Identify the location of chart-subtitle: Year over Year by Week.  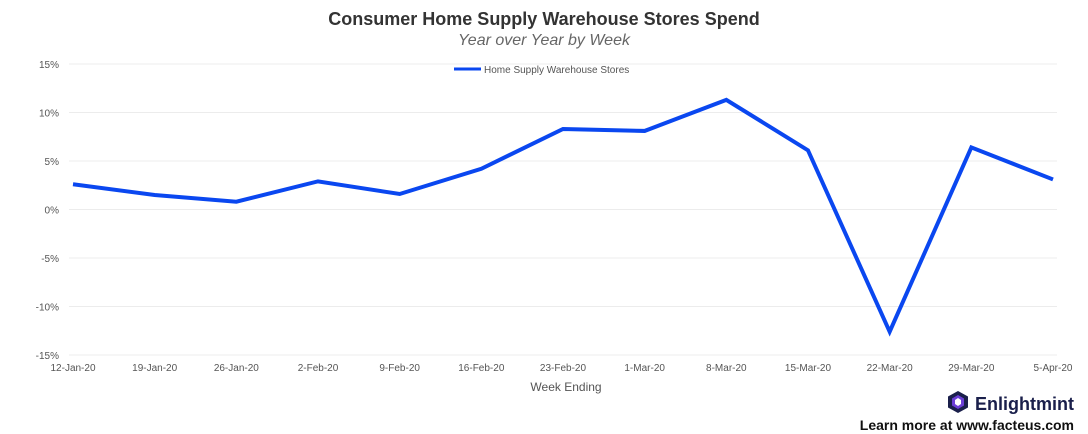
(544, 40).